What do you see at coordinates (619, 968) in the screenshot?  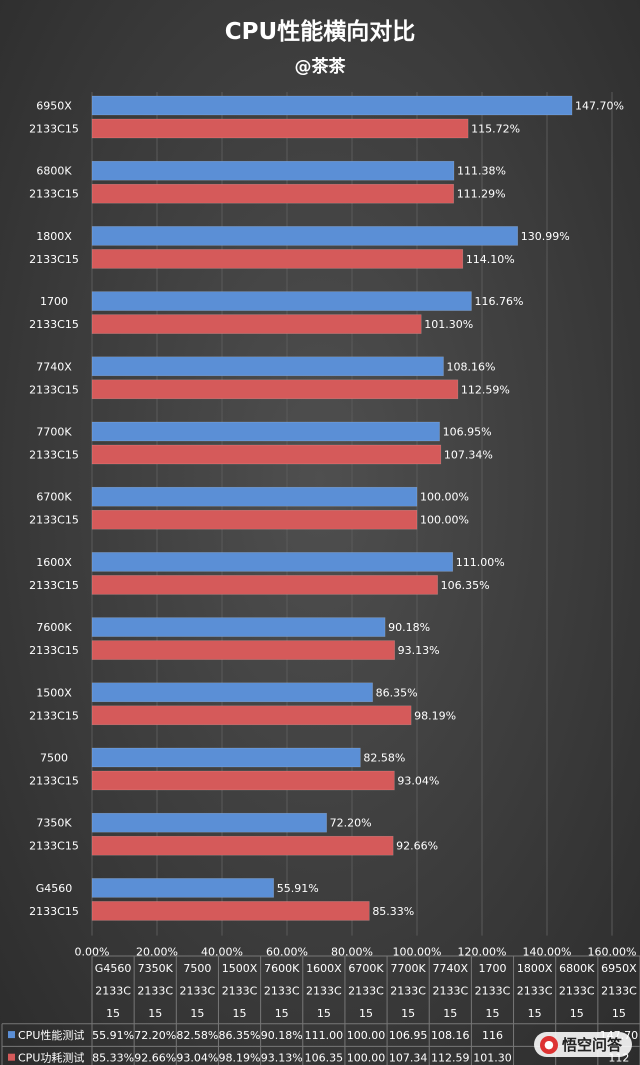 I see `table-header-cell: 6950X` at bounding box center [619, 968].